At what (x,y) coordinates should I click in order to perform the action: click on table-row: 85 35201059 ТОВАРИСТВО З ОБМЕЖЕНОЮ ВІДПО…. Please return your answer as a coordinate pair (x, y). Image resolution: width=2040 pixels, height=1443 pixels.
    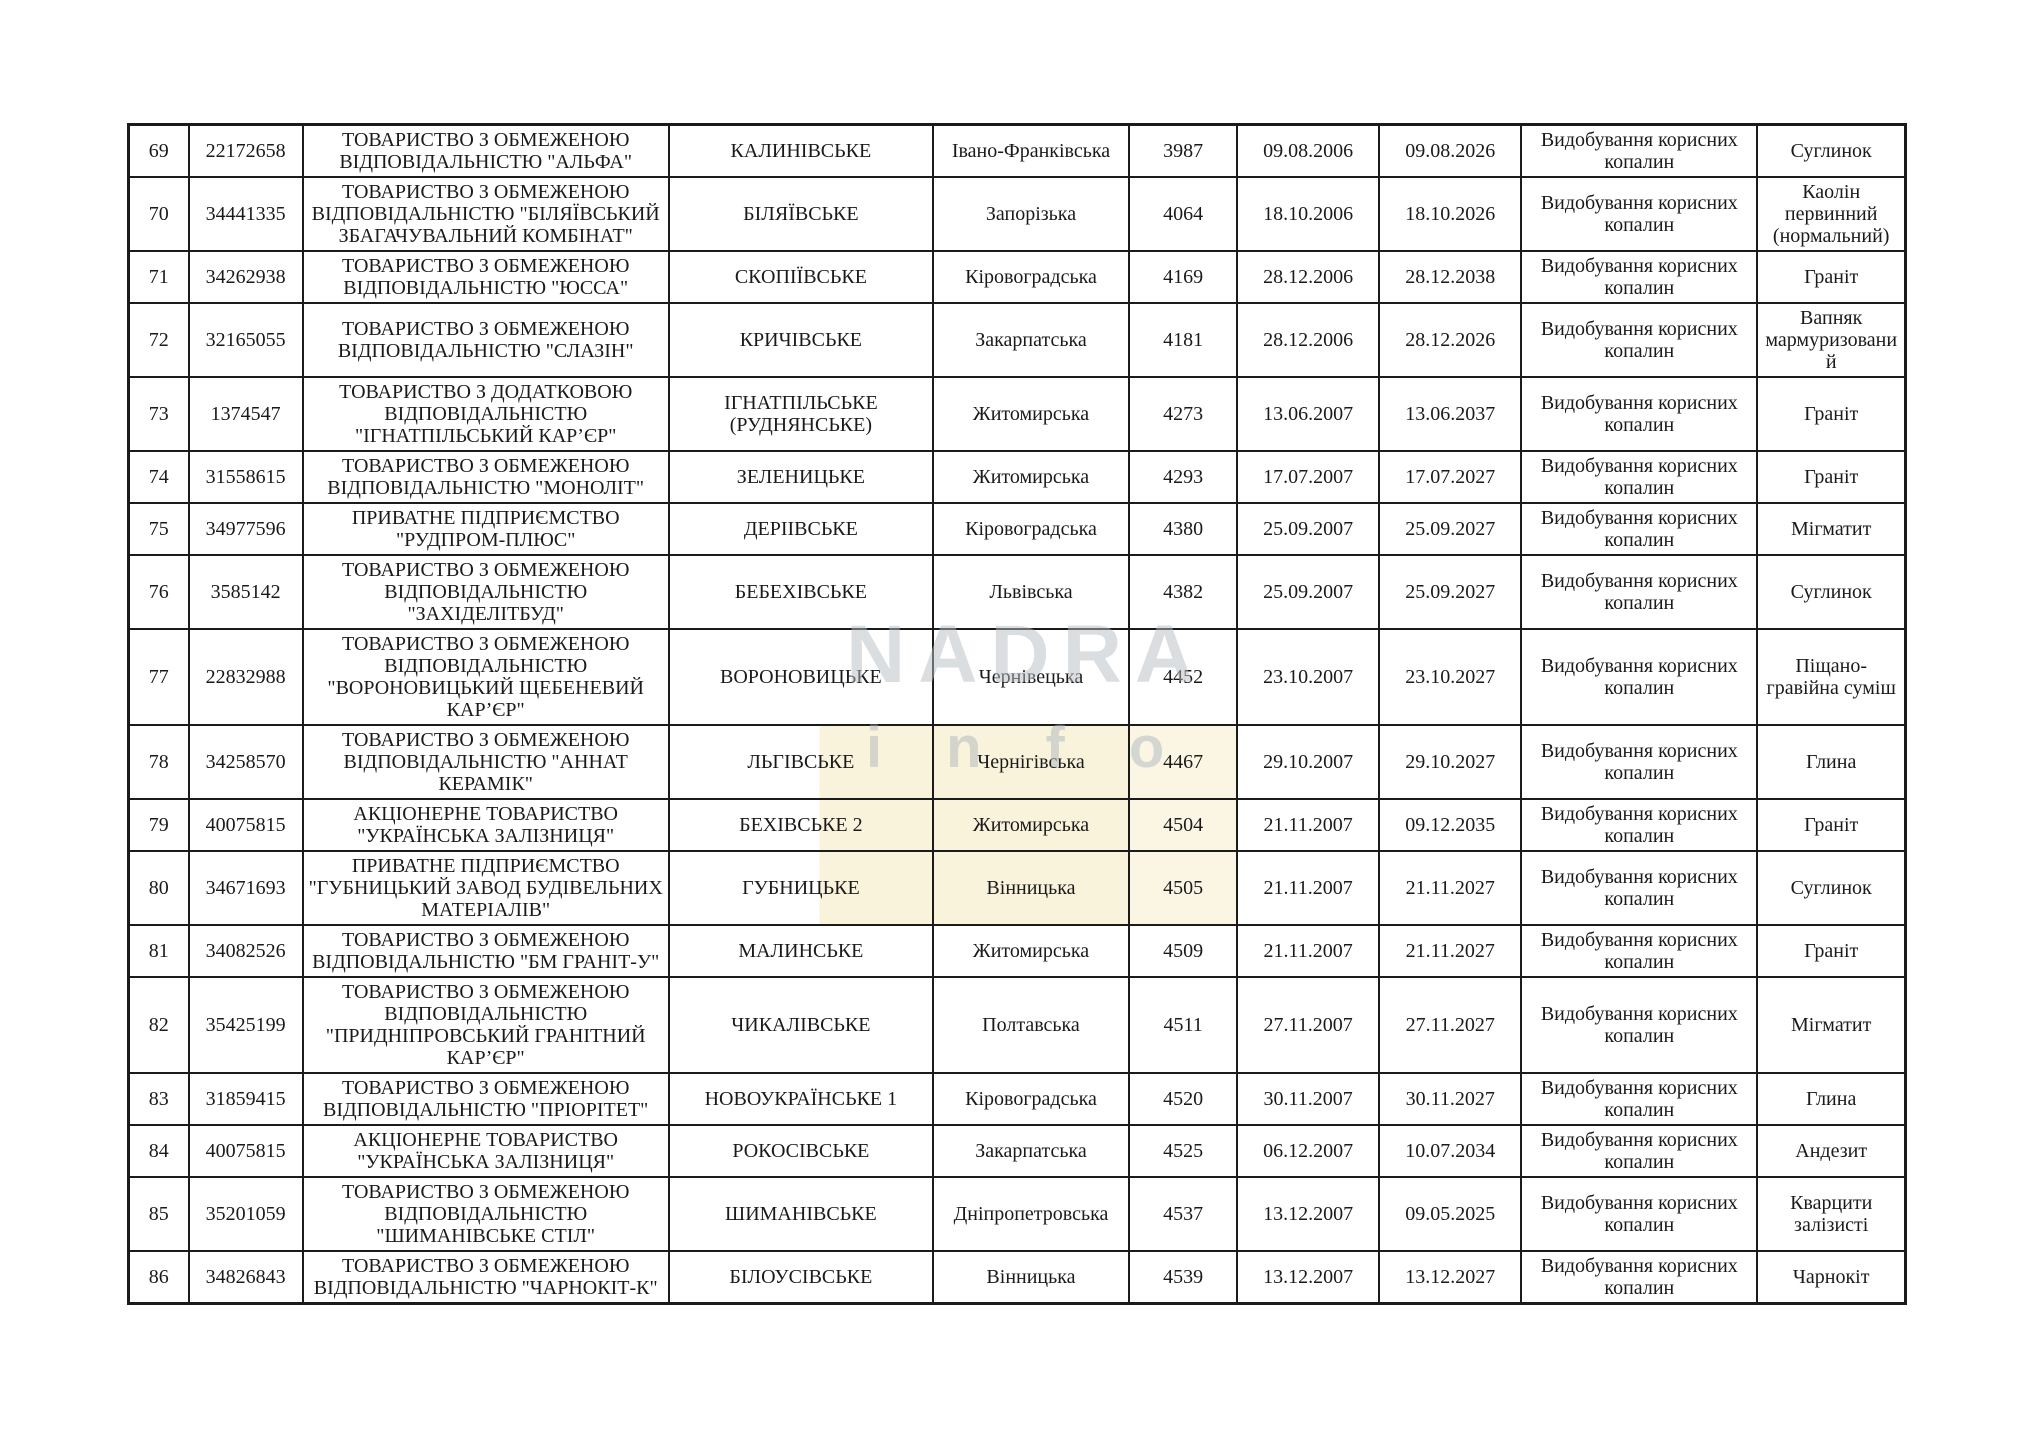
    Looking at the image, I should click on (1017, 1214).